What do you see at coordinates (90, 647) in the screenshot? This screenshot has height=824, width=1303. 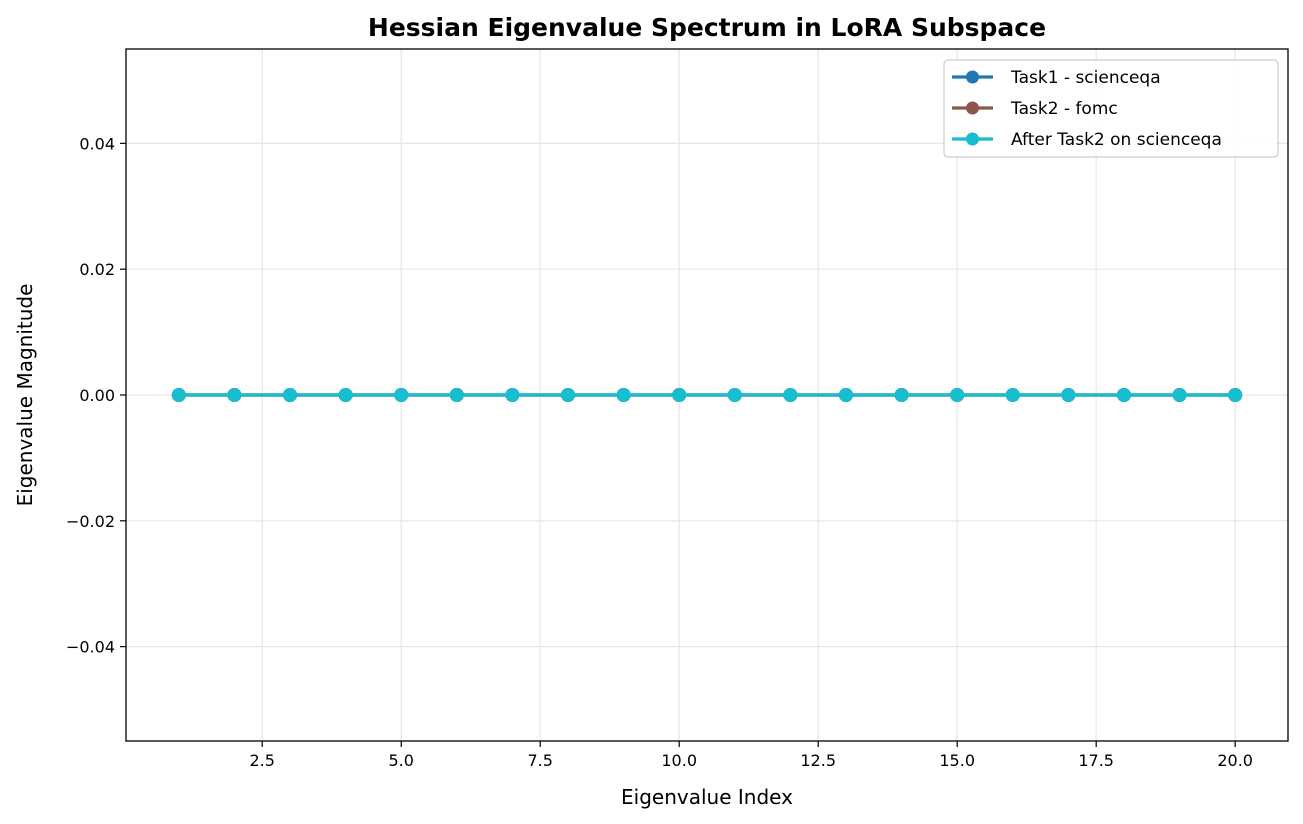 I see `y-tick-label: −0.04` at bounding box center [90, 647].